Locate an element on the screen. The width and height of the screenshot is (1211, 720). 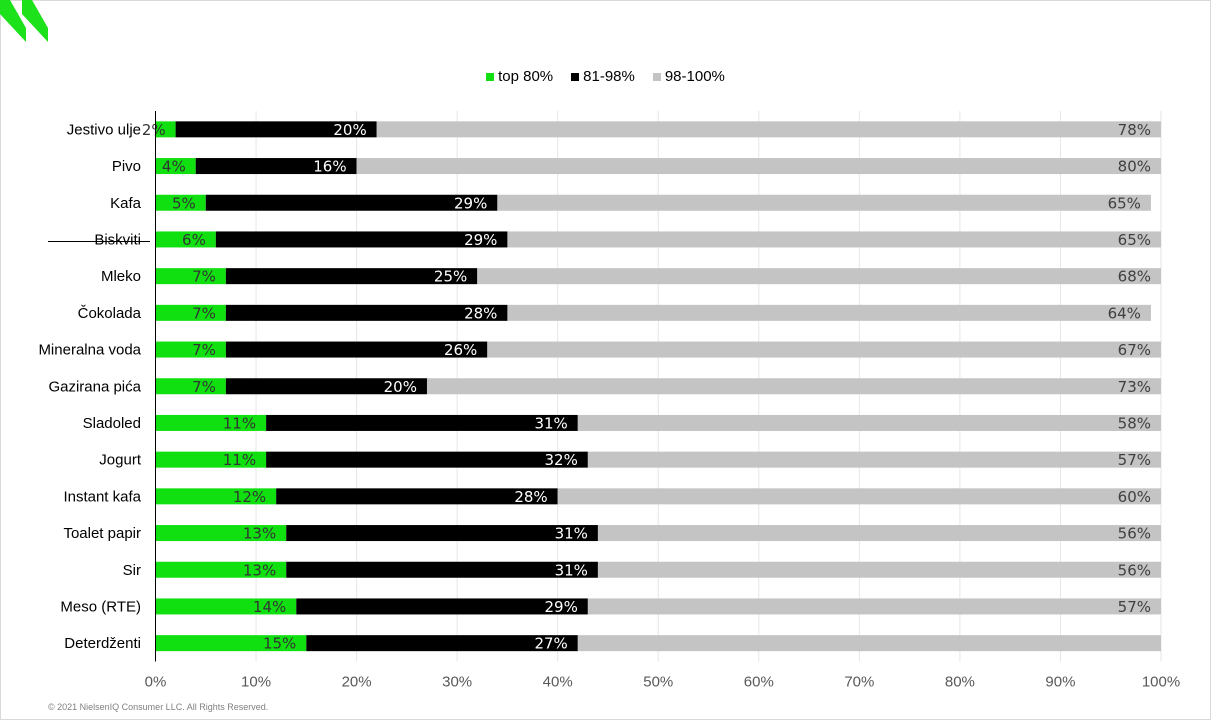
data-label: 6% is located at coordinates (194, 240).